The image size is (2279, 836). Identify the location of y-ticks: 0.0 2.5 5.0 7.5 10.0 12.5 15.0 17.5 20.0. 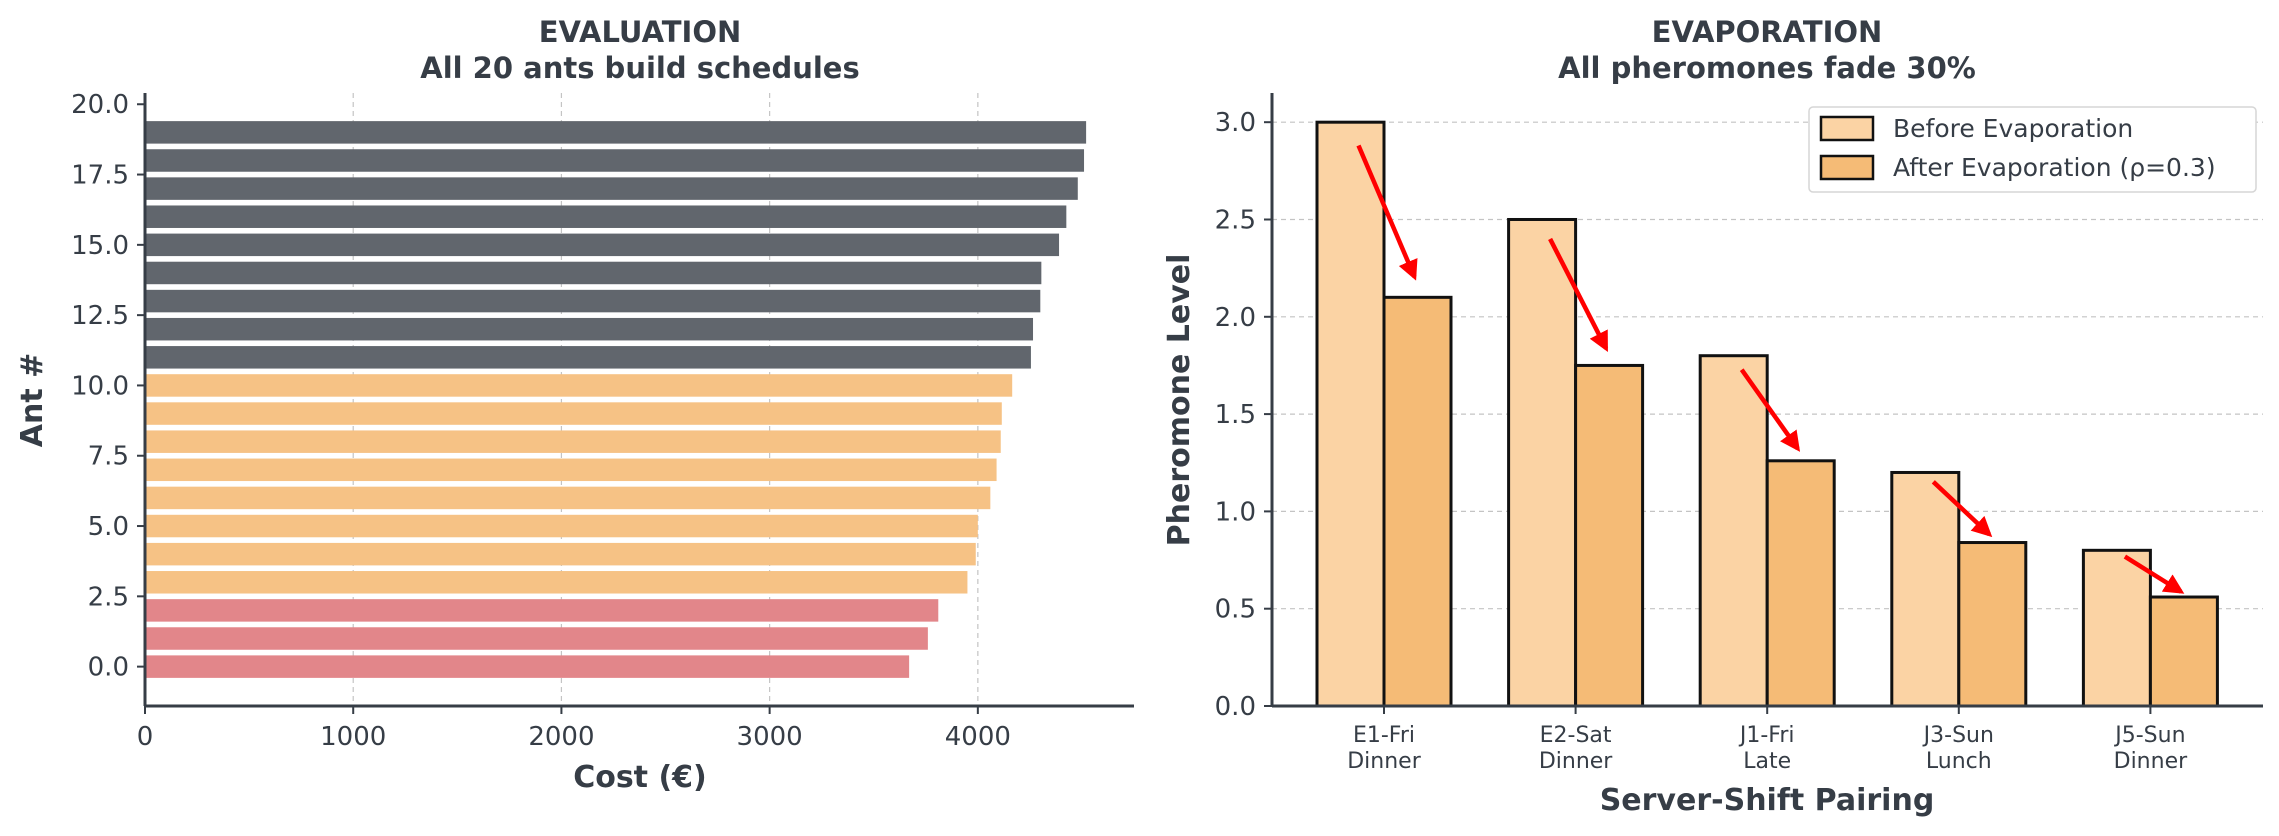
(108, 386).